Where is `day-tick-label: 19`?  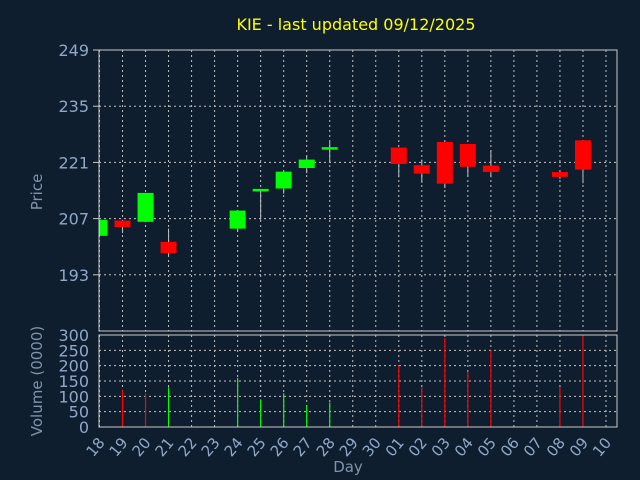
day-tick-label: 19 is located at coordinates (119, 447).